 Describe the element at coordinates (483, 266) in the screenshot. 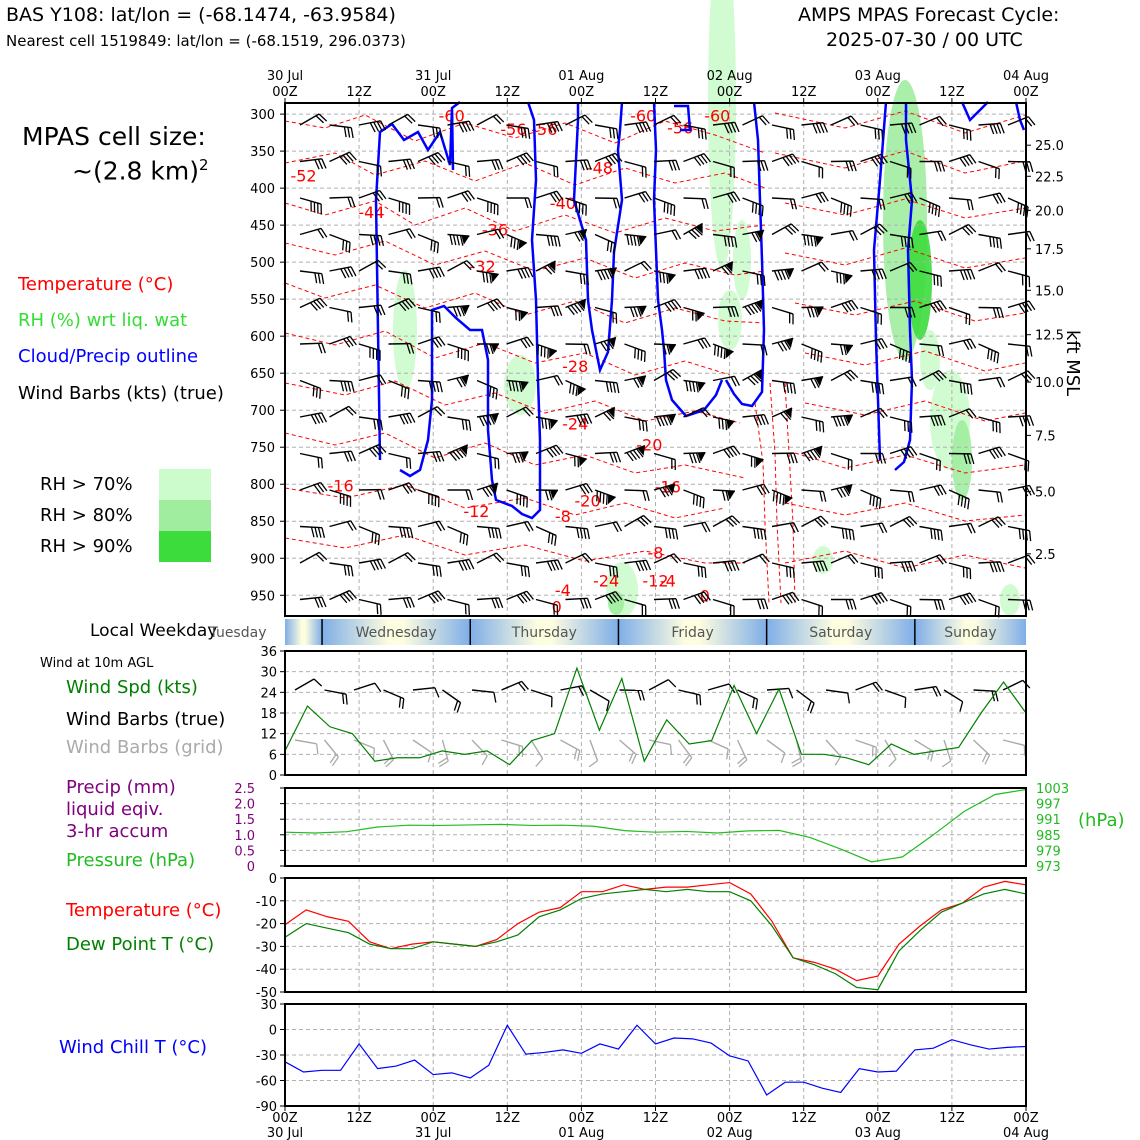

I see `temperature-contour-label: -32` at that location.